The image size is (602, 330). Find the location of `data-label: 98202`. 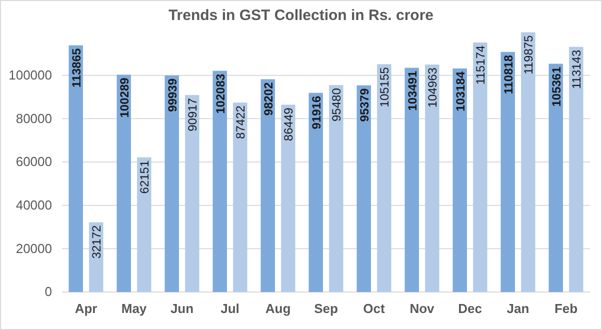

data-label: 98202 is located at coordinates (268, 99).